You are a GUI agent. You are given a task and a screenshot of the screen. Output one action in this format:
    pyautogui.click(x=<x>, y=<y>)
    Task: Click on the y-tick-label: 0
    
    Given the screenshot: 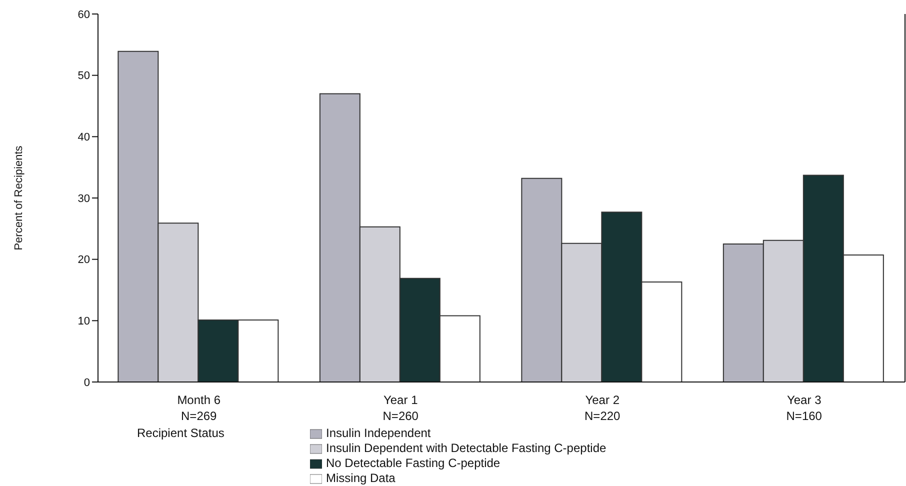 What is the action you would take?
    pyautogui.click(x=87, y=382)
    